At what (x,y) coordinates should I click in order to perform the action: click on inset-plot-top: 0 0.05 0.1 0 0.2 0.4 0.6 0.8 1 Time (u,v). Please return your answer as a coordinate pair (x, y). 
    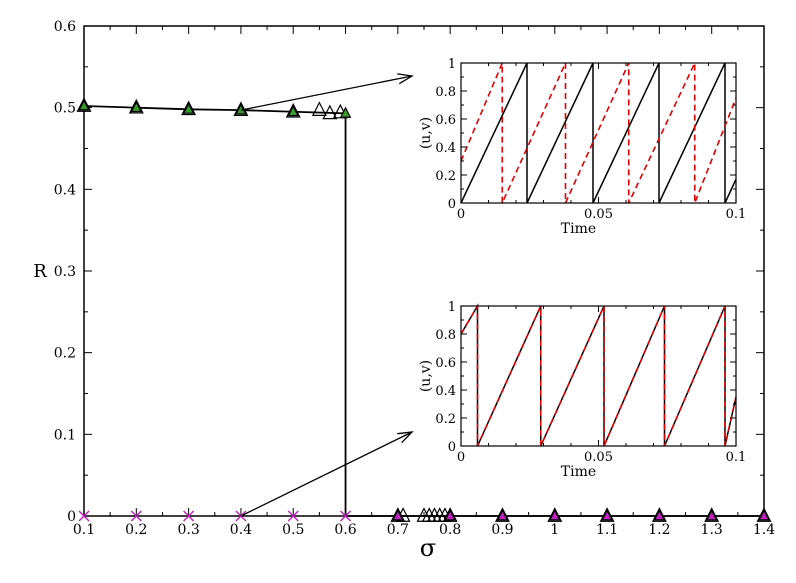
    Looking at the image, I should click on (582, 147).